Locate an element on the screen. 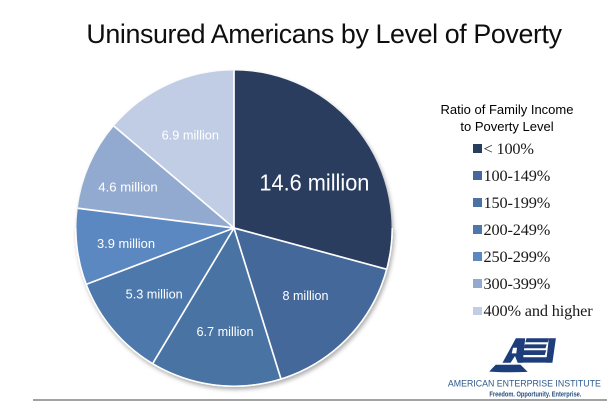  svg-text: 5.3 million is located at coordinates (154, 294).